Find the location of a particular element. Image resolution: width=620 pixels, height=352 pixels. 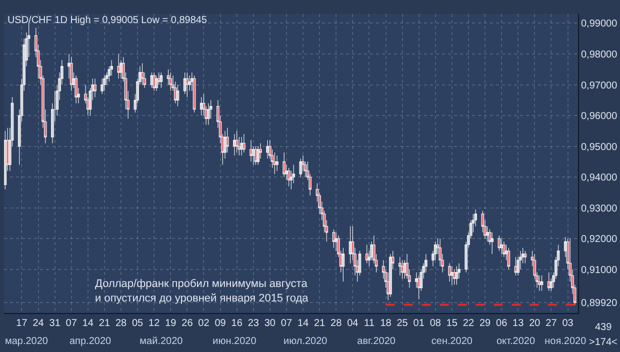

x2-tick-label: авг.2020 is located at coordinates (376, 342).